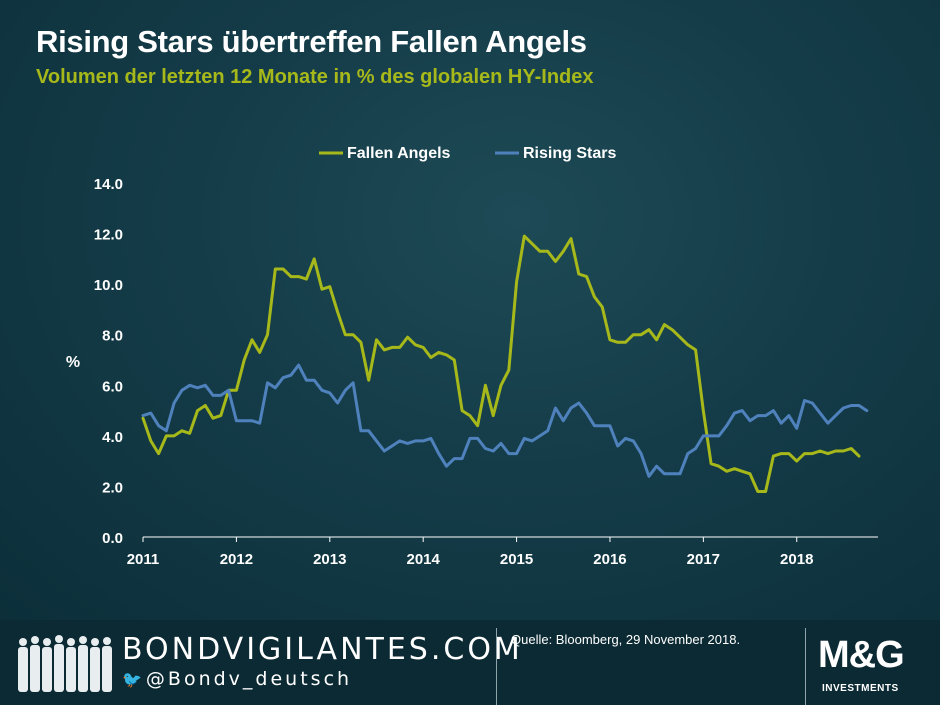  What do you see at coordinates (108, 285) in the screenshot?
I see `y-tick-label: 10.0` at bounding box center [108, 285].